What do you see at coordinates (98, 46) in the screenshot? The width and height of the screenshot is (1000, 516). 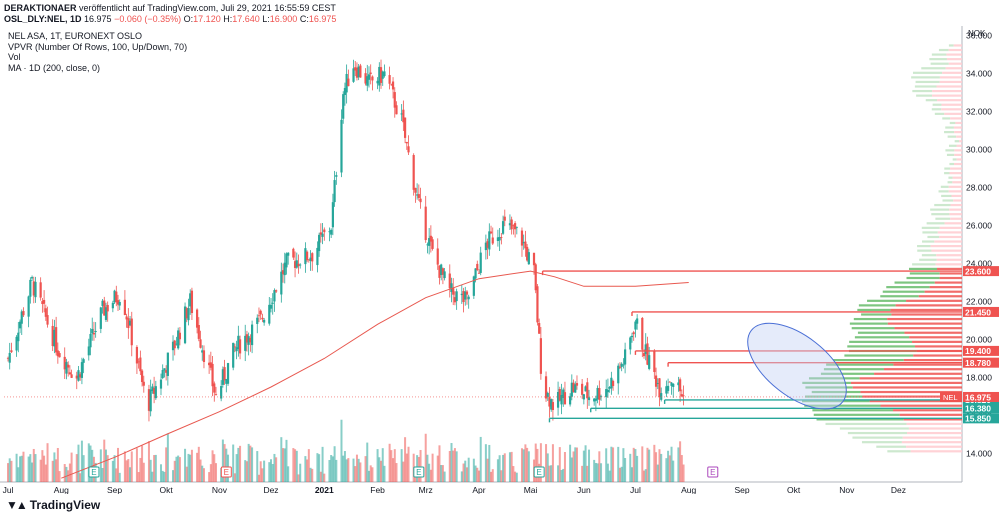 I see `vpvr-legend: VPVR (Number Of Rows, 100, Up/Down, 70)` at bounding box center [98, 46].